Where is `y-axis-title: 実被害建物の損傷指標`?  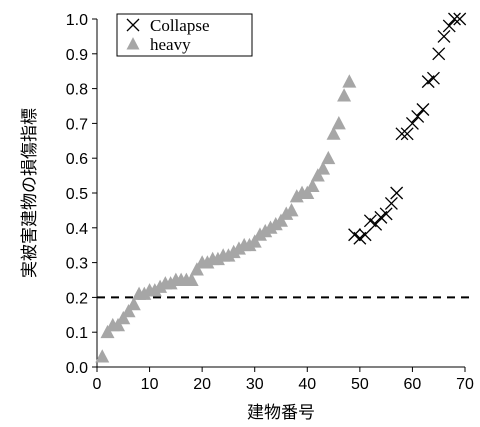 y-axis-title: 実被害建物の損傷指標 is located at coordinates (30, 193).